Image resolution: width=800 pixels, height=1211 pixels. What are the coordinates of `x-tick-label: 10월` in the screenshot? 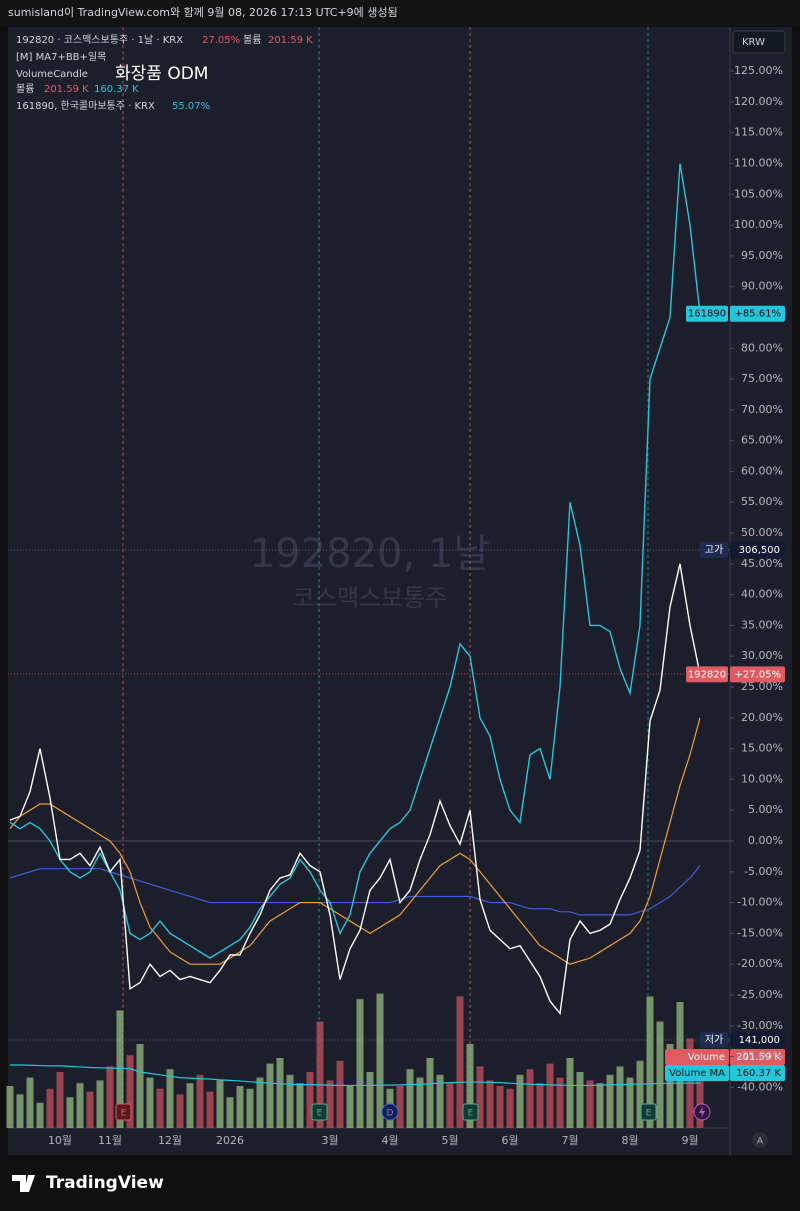 It's located at (60, 1140).